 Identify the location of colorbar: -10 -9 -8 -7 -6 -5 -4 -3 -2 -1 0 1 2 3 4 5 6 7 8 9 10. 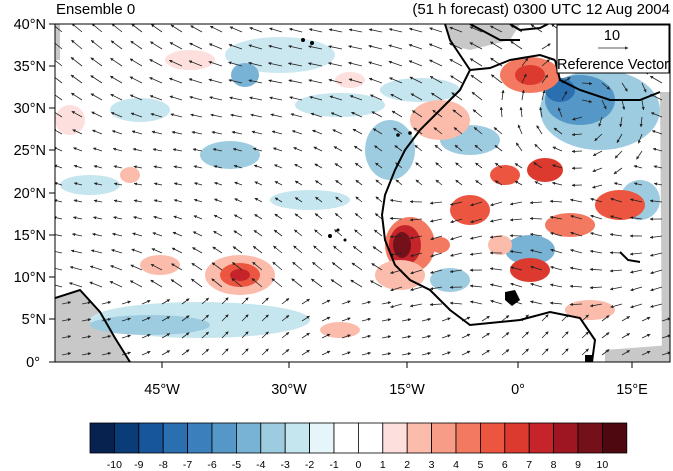
(358, 446).